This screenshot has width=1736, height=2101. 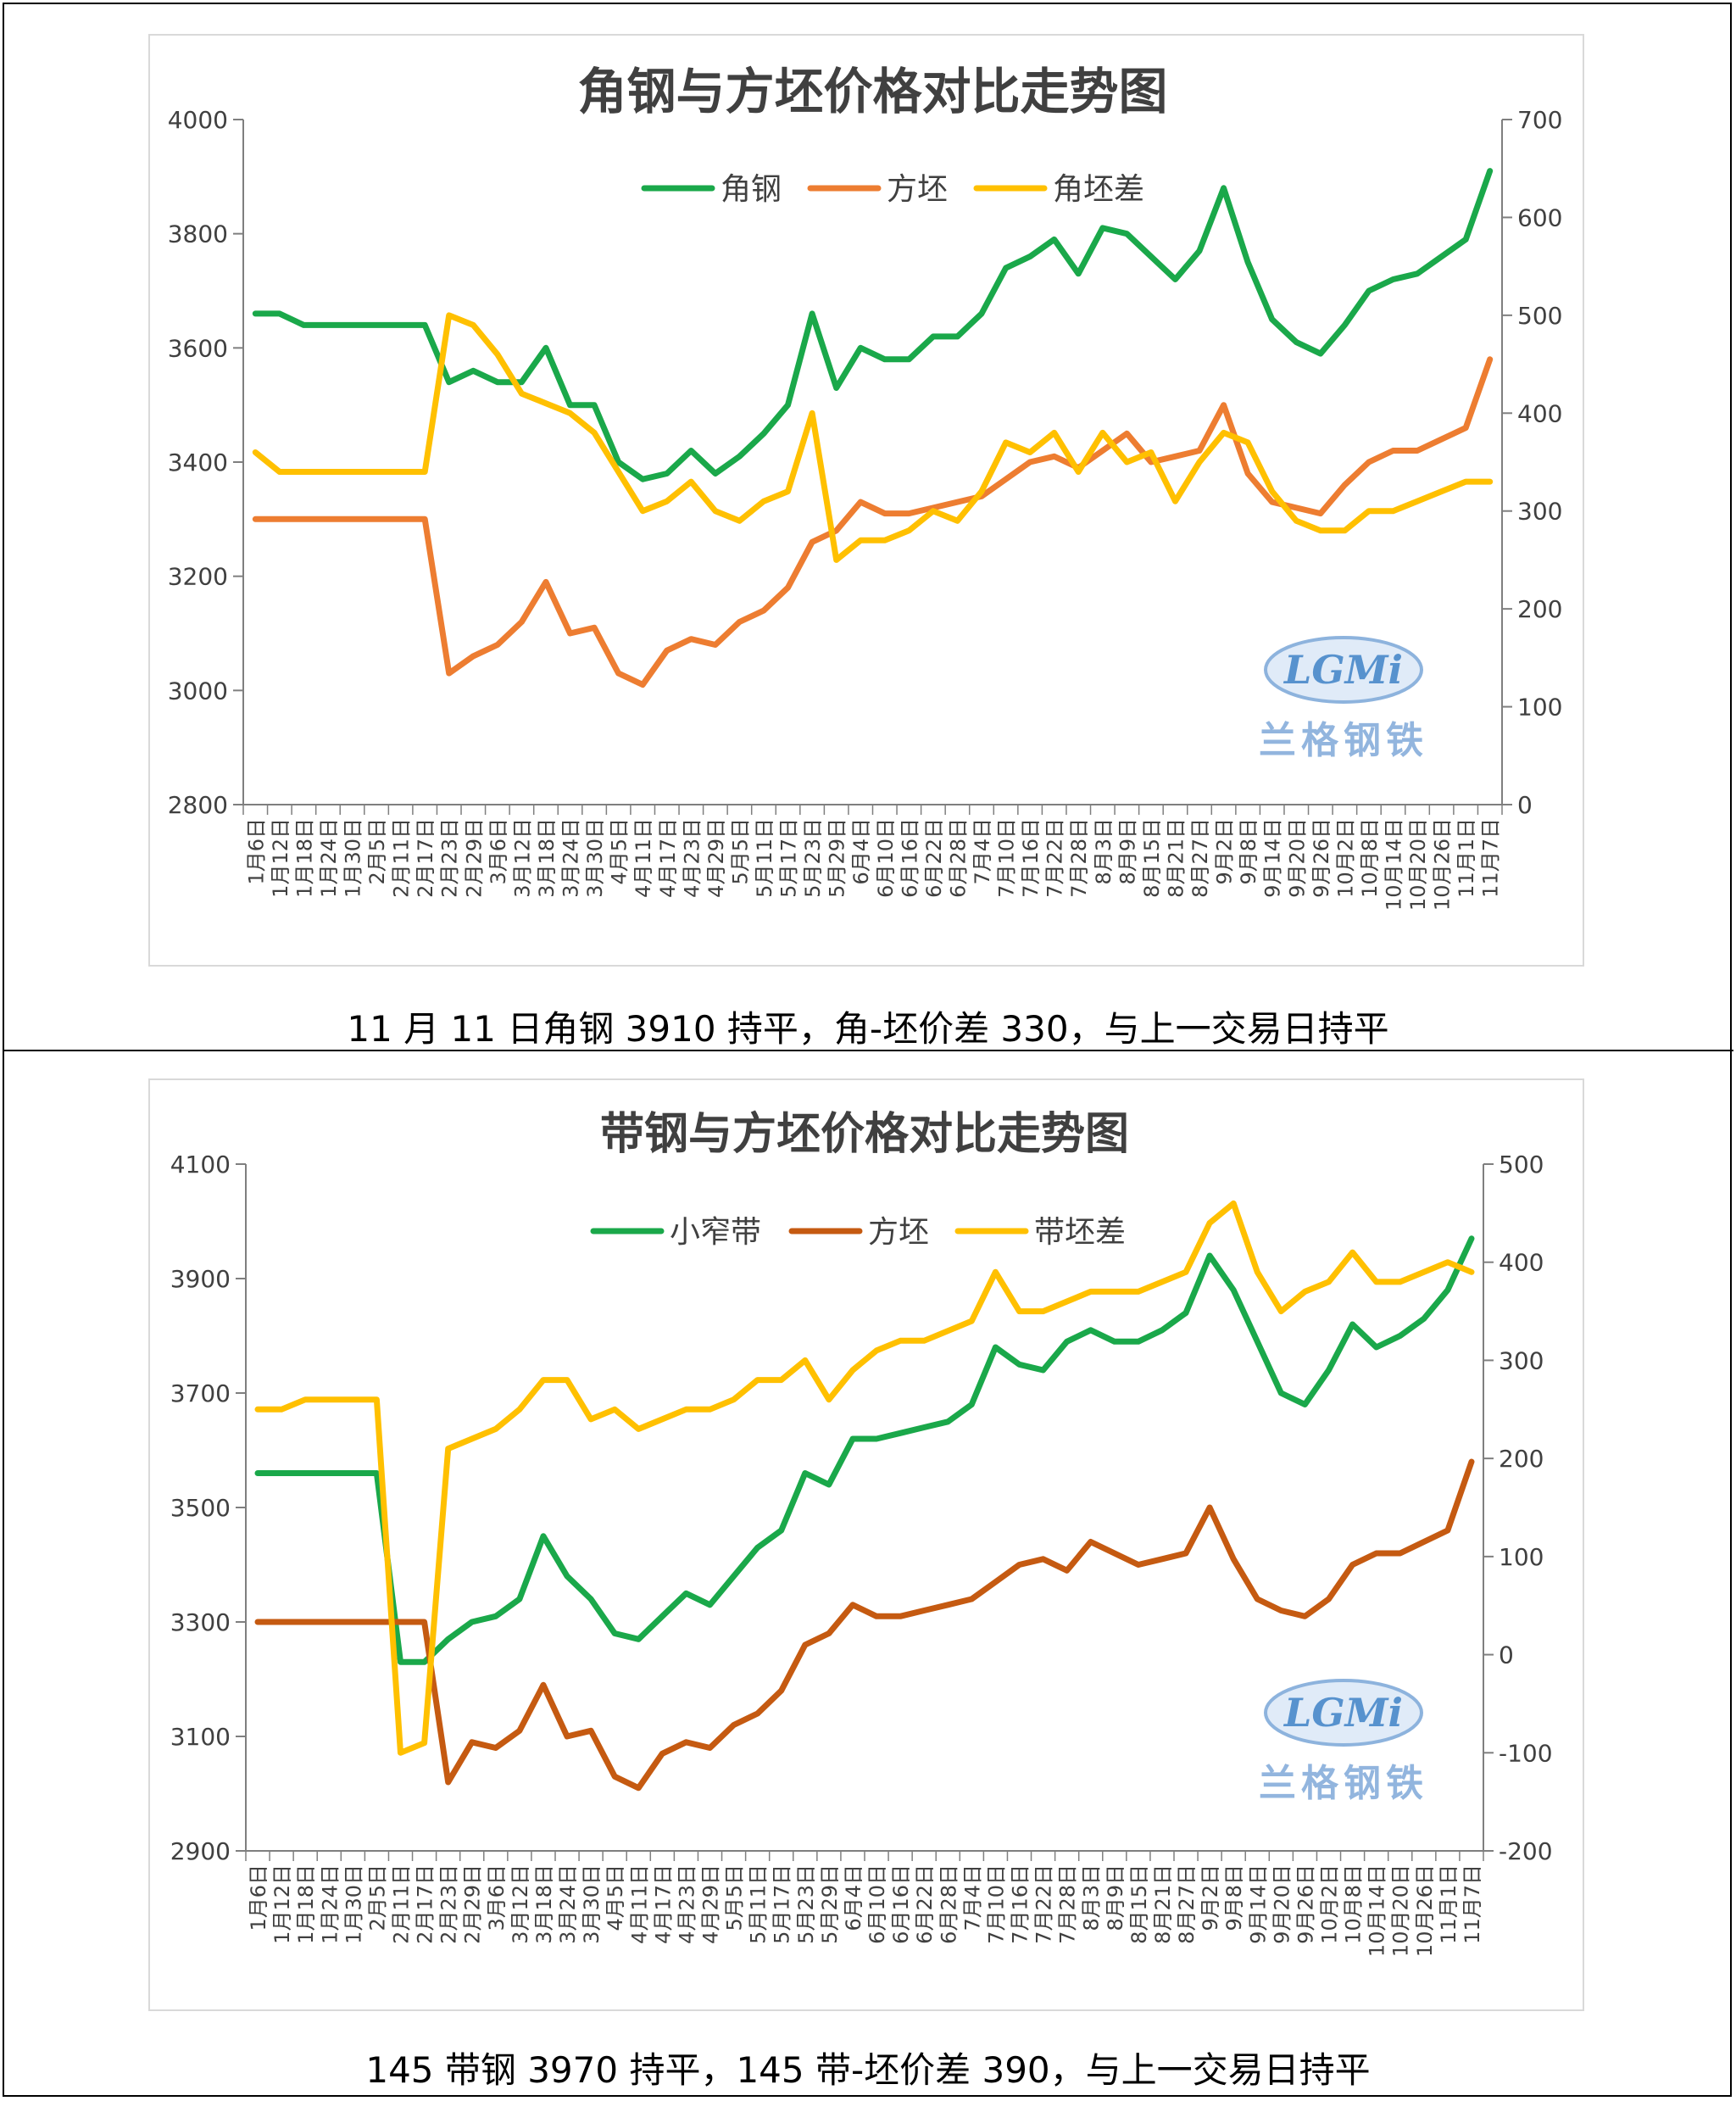 I want to click on series-line-方坯, so click(x=864, y=1625).